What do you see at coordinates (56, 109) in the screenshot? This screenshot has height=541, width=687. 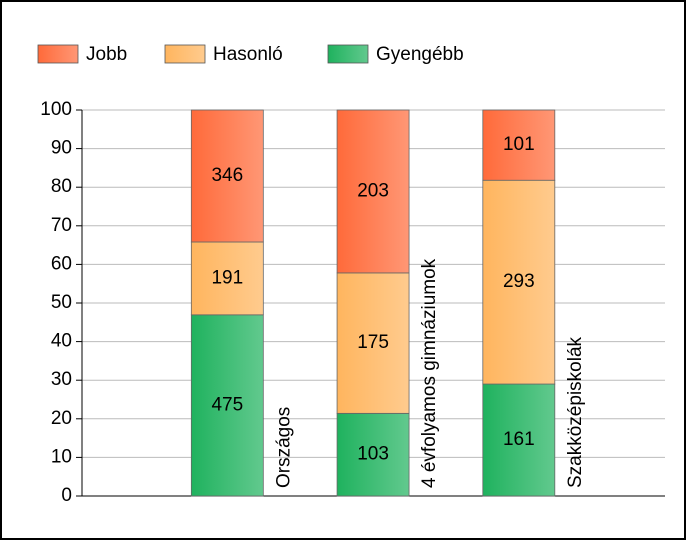 I see `y-tick-label: 100` at bounding box center [56, 109].